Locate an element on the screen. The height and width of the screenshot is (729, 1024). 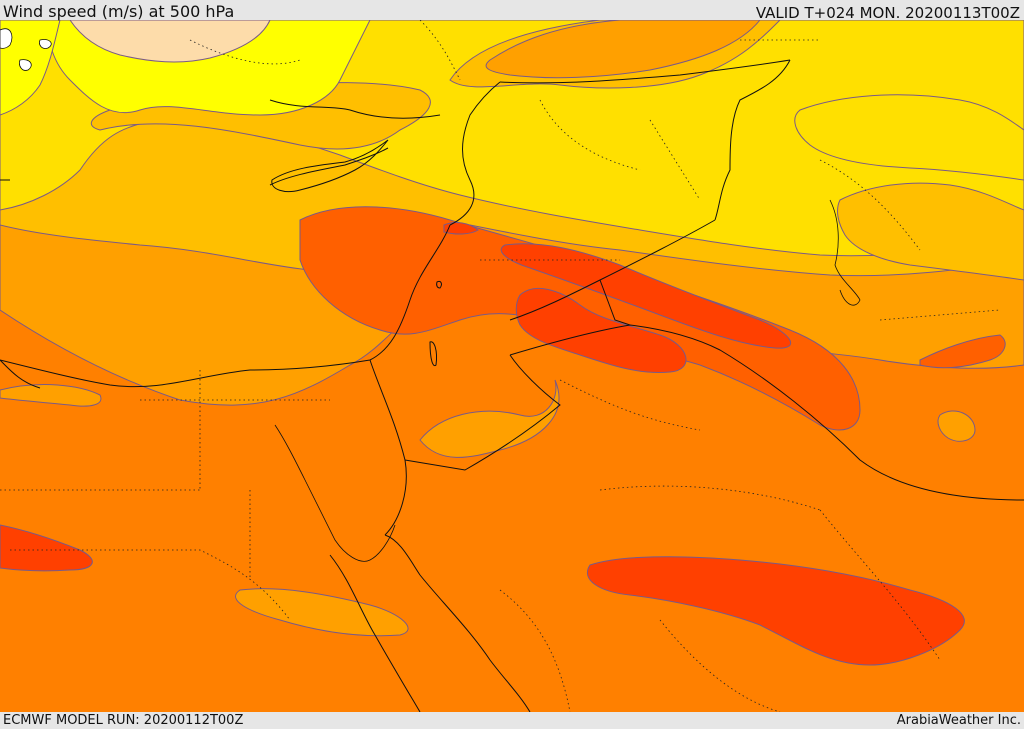
band-pale is located at coordinates (170, 41).